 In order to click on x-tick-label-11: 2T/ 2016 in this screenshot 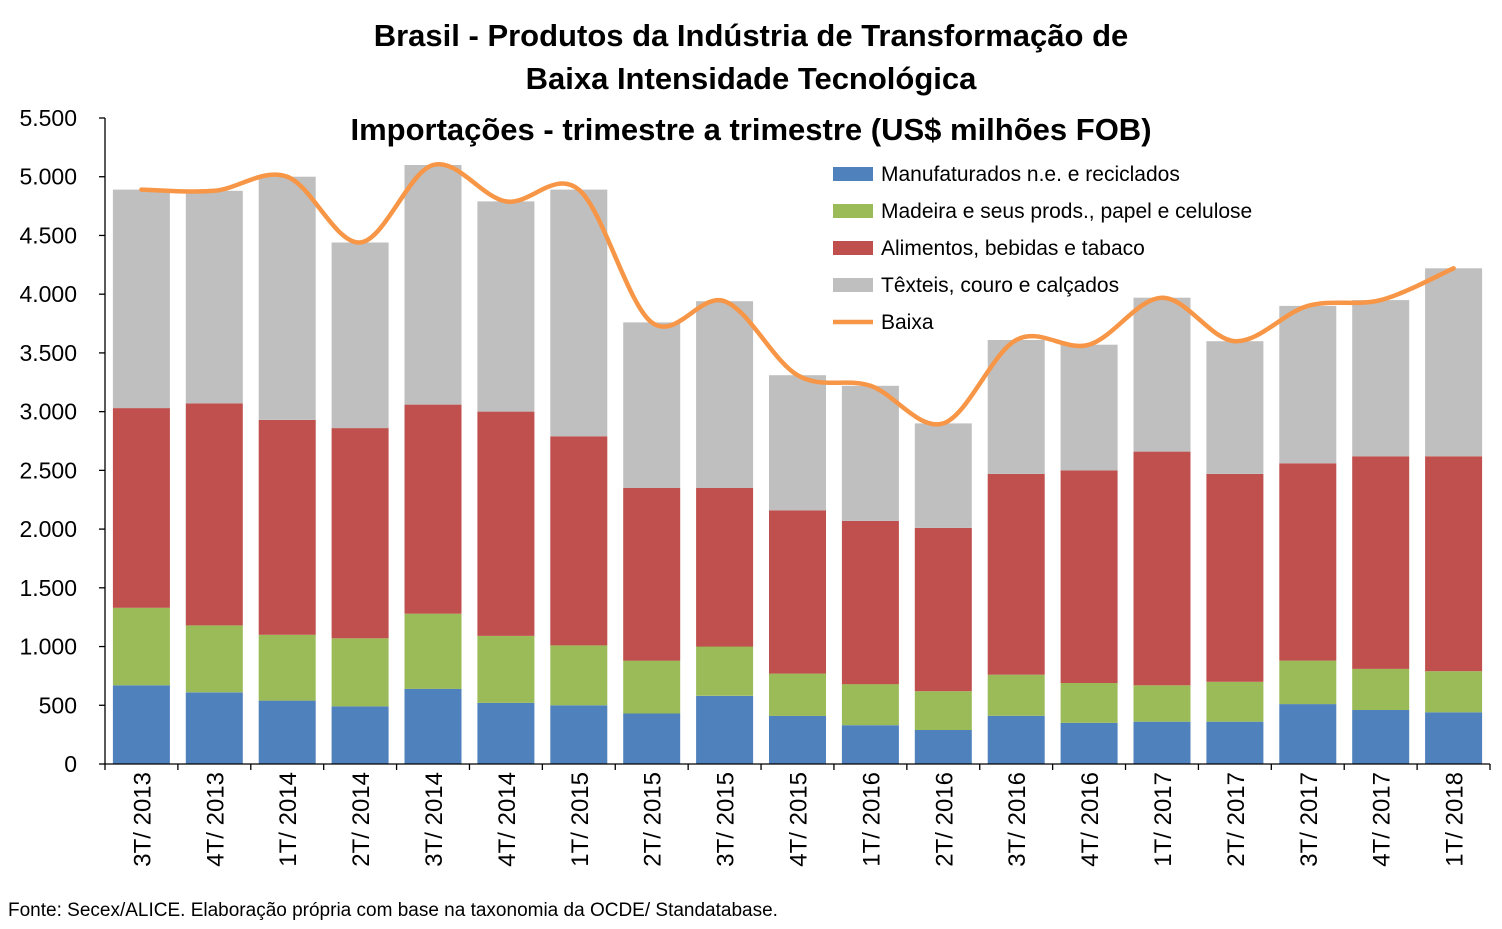, I will do `click(944, 819)`.